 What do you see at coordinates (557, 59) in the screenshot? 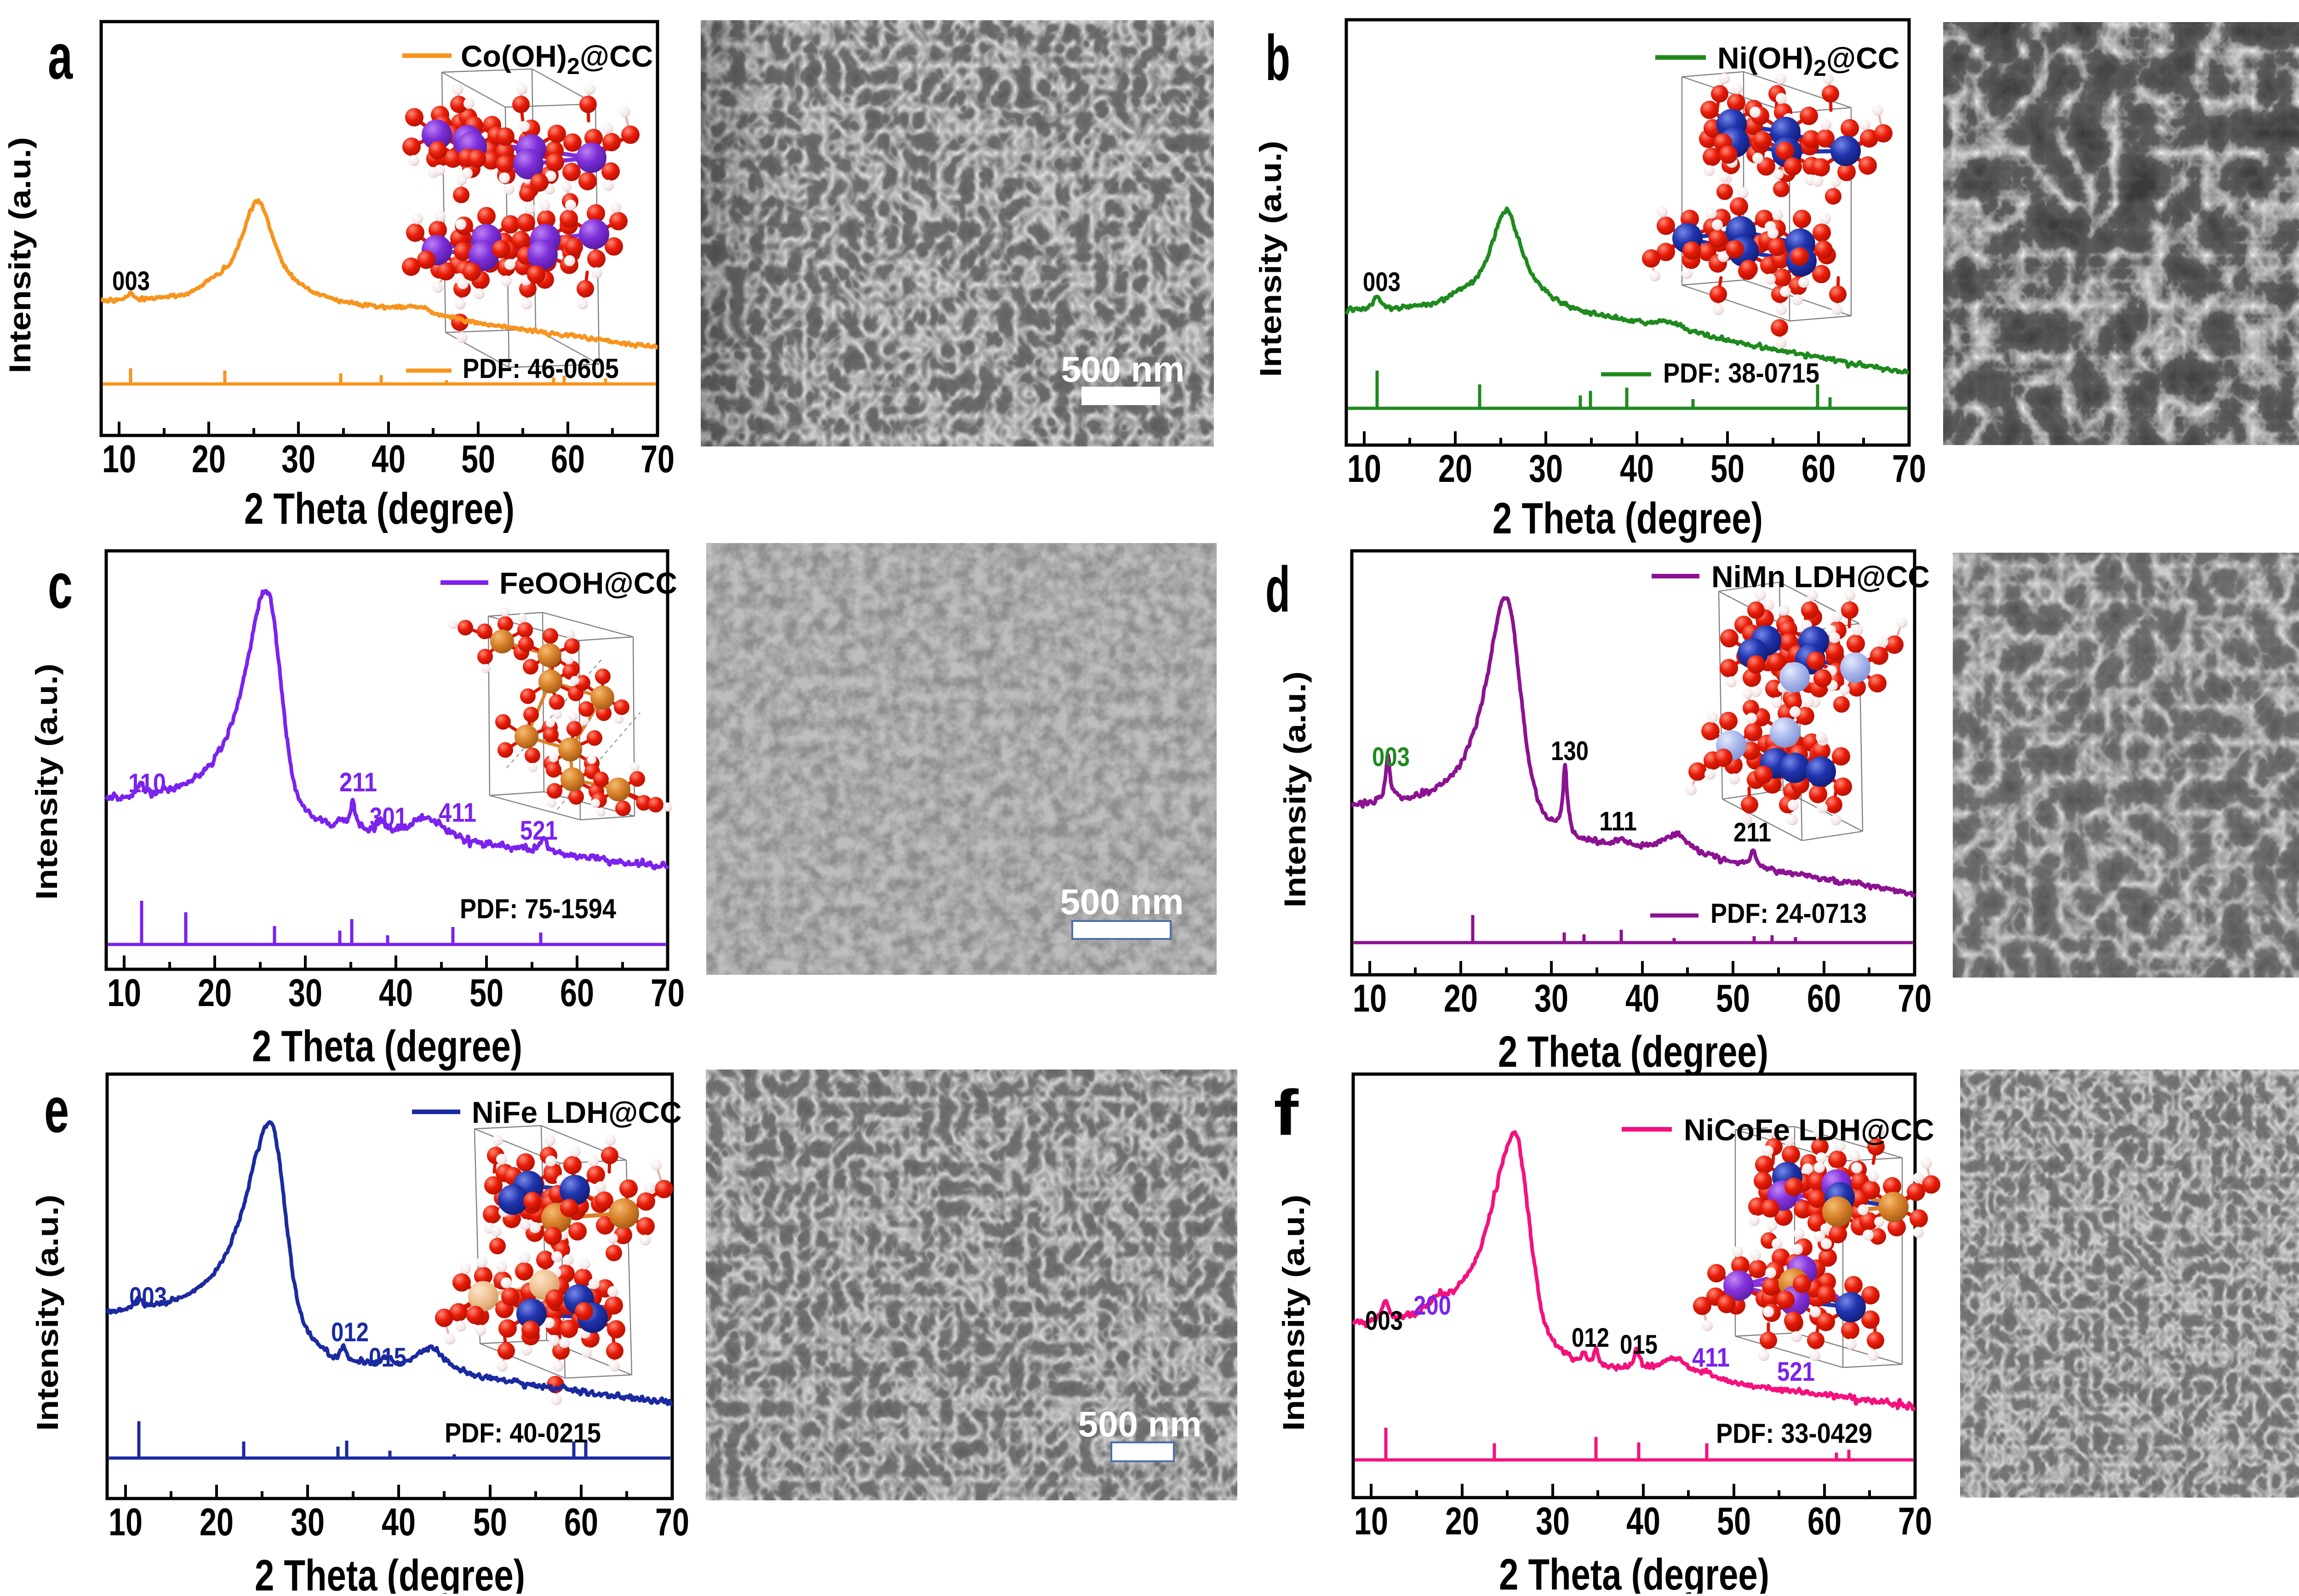
I see `svg-text: Co(OH)2@CC` at bounding box center [557, 59].